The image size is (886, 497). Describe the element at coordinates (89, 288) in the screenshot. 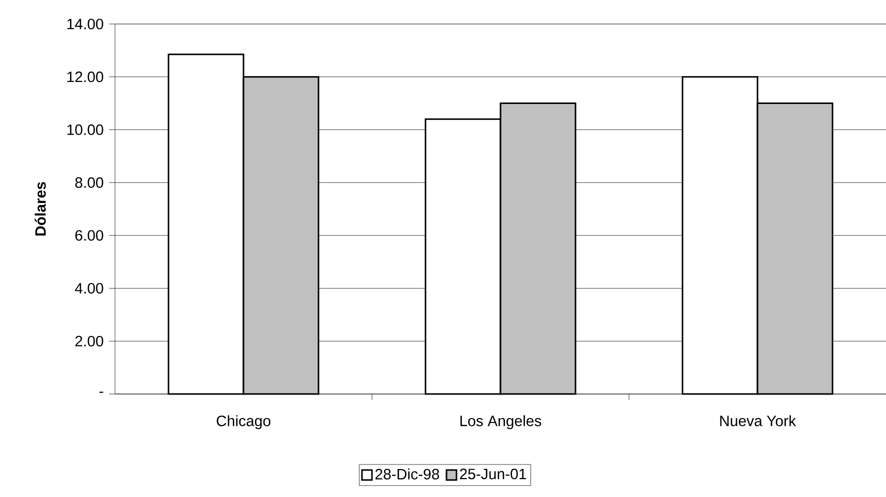

I see `y-tick-label: 4.00` at that location.